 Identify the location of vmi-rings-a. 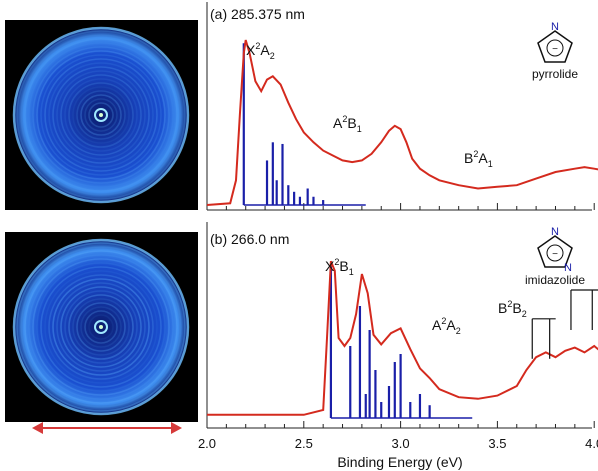
(101, 115).